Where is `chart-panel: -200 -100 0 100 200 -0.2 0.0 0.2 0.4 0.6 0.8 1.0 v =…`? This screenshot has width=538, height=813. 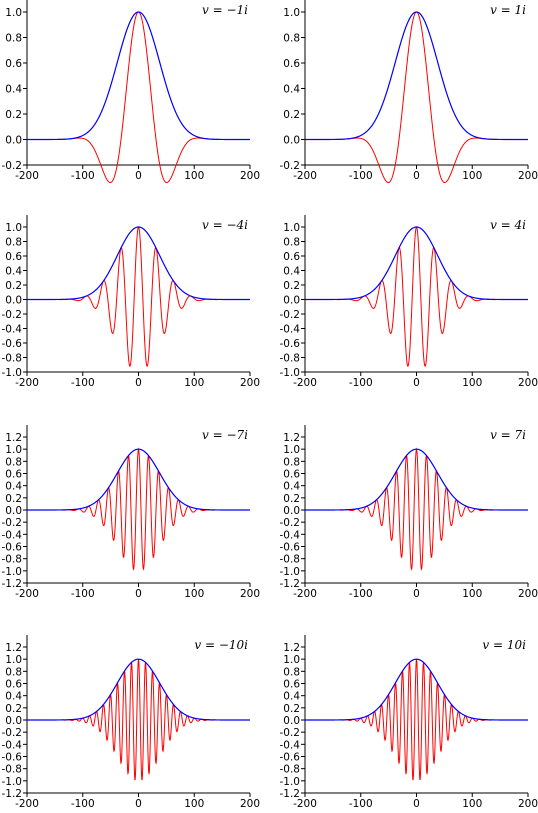
chart-panel: -200 -100 0 100 200 -0.2 0.0 0.2 0.4 0.6 0.8 1.0 v =… is located at coordinates (409, 92).